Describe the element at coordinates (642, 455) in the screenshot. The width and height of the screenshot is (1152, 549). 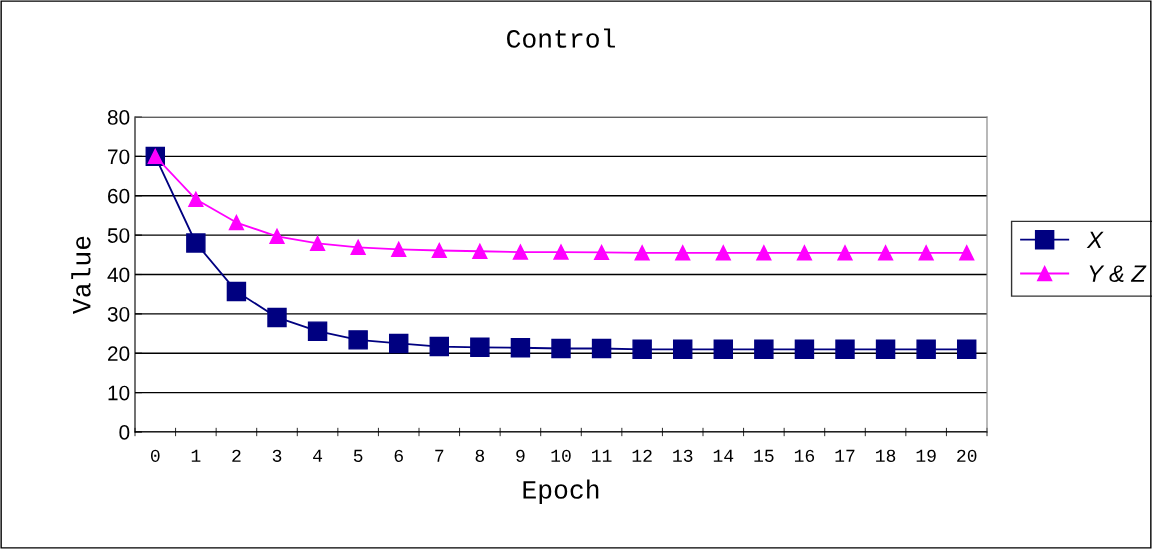
I see `x-tick-label: 12` at that location.